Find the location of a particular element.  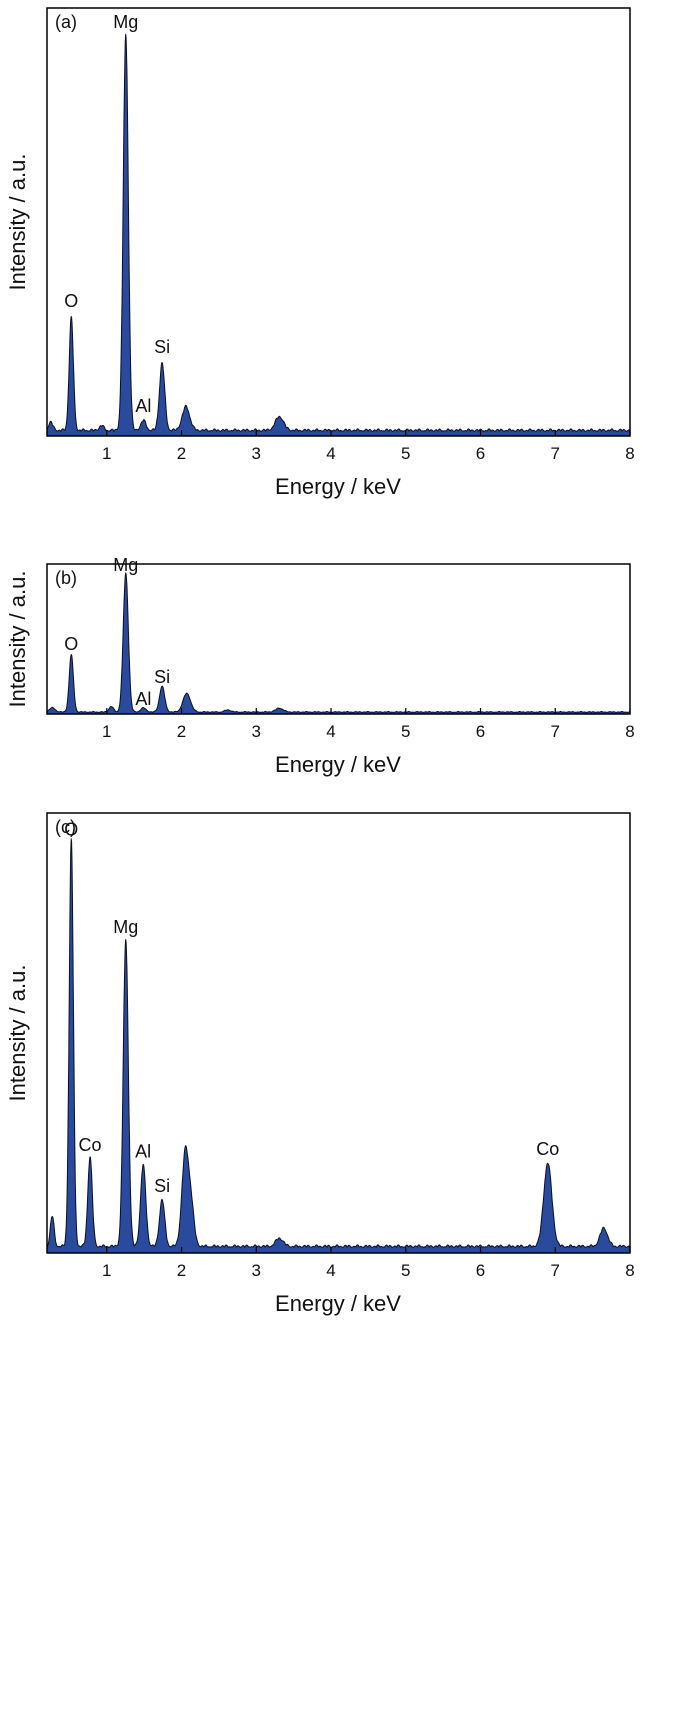

peak-annotations: O Mg Al Si is located at coordinates (117, 214).